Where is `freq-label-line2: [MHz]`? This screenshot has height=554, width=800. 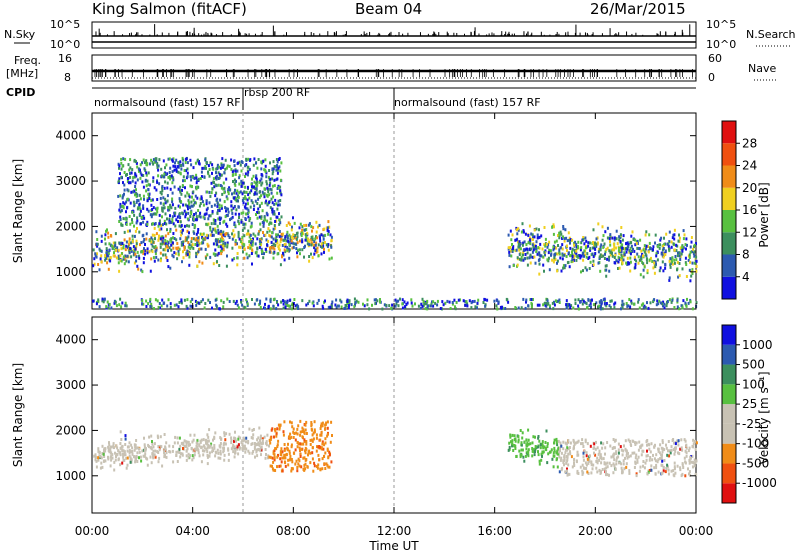
freq-label-line2: [MHz] is located at coordinates (22, 73).